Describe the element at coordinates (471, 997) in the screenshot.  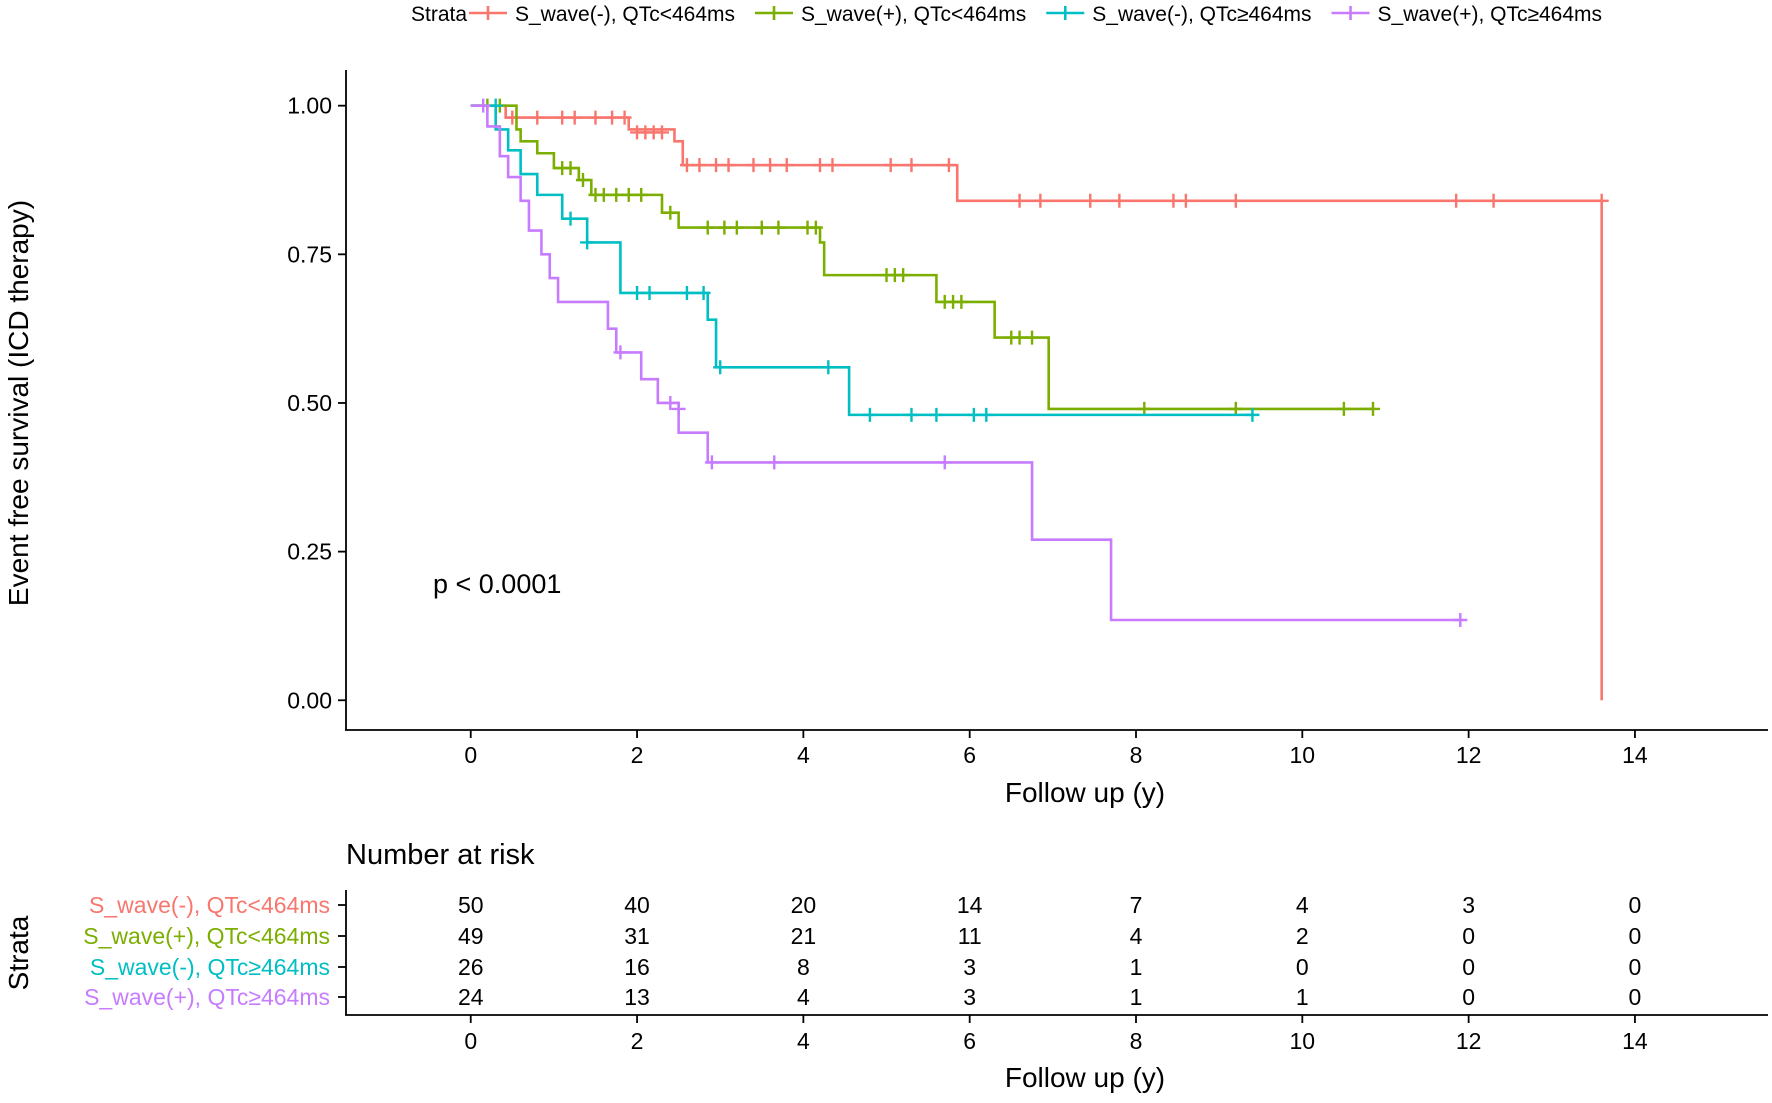
I see `risk-count: 24` at that location.